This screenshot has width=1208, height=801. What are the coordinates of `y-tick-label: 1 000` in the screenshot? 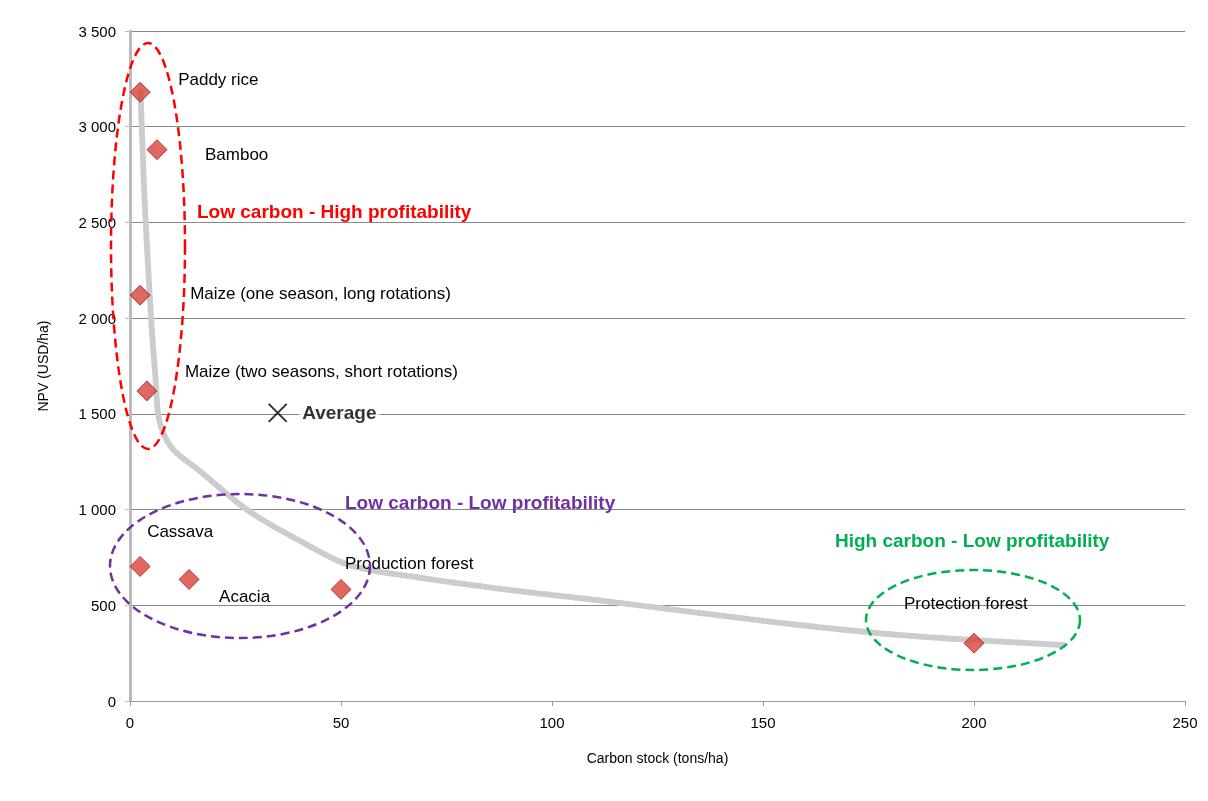 It's located at (97, 510).